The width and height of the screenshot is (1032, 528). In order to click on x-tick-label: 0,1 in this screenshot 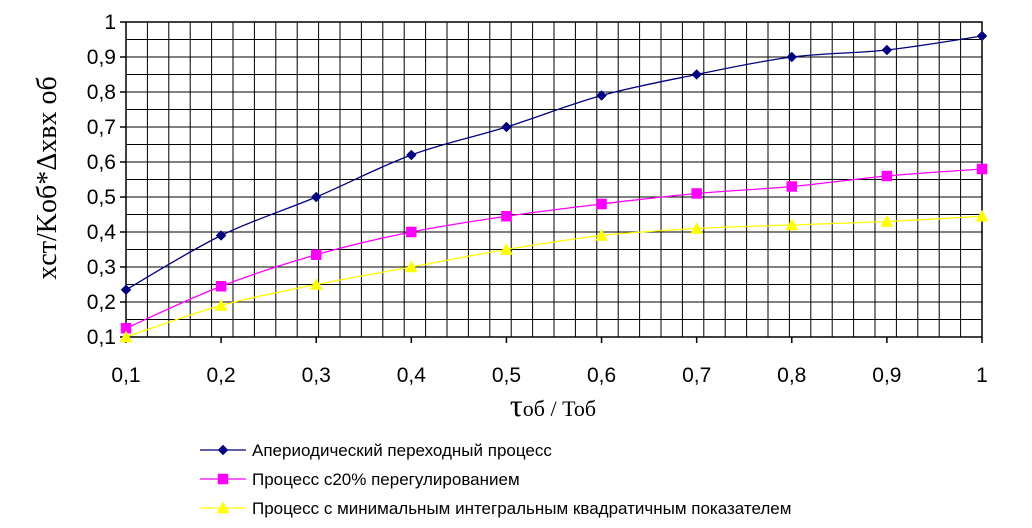, I will do `click(125, 375)`.